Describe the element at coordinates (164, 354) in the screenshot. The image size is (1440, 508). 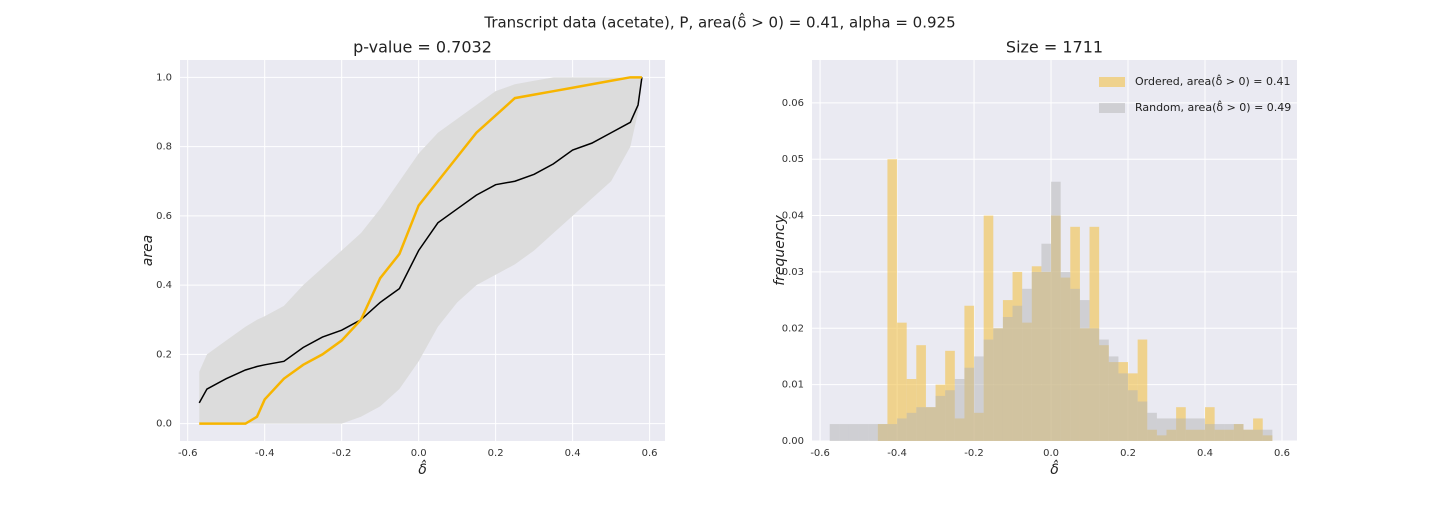
I see `y-tick-label: 0.2` at that location.